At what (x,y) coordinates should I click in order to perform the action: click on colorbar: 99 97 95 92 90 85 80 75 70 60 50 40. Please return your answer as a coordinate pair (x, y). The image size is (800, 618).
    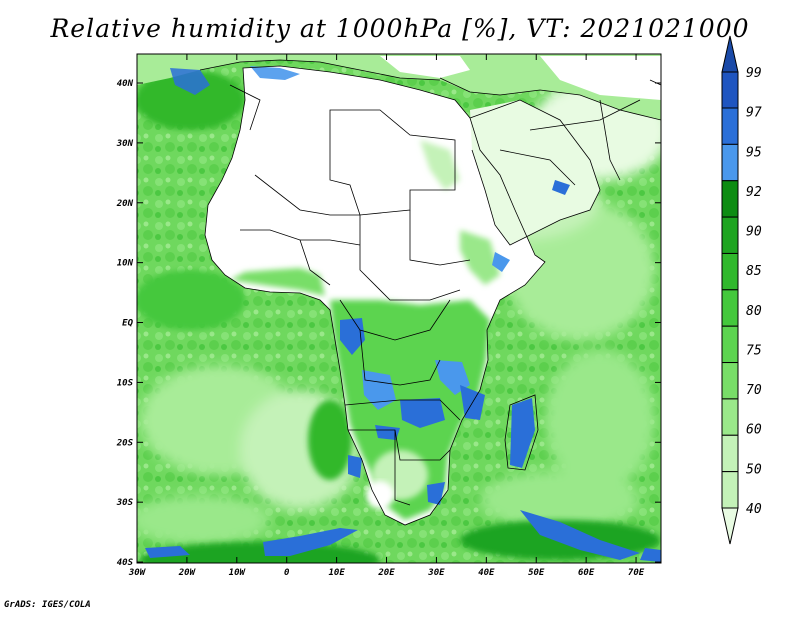
    Looking at the image, I should click on (741, 290).